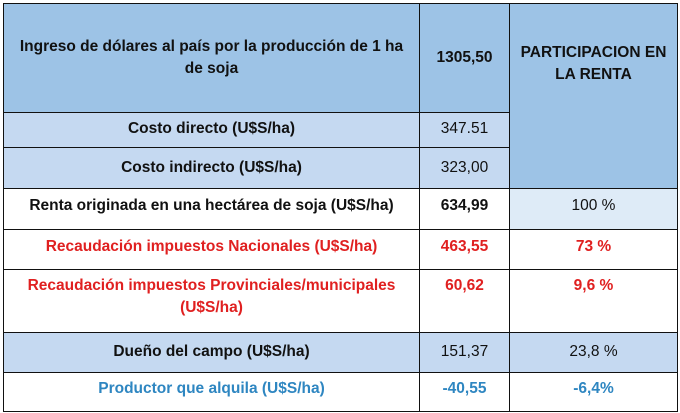 This screenshot has height=413, width=680. What do you see at coordinates (211, 352) in the screenshot?
I see `row-label: Dueño del campo (U$S/ha)` at bounding box center [211, 352].